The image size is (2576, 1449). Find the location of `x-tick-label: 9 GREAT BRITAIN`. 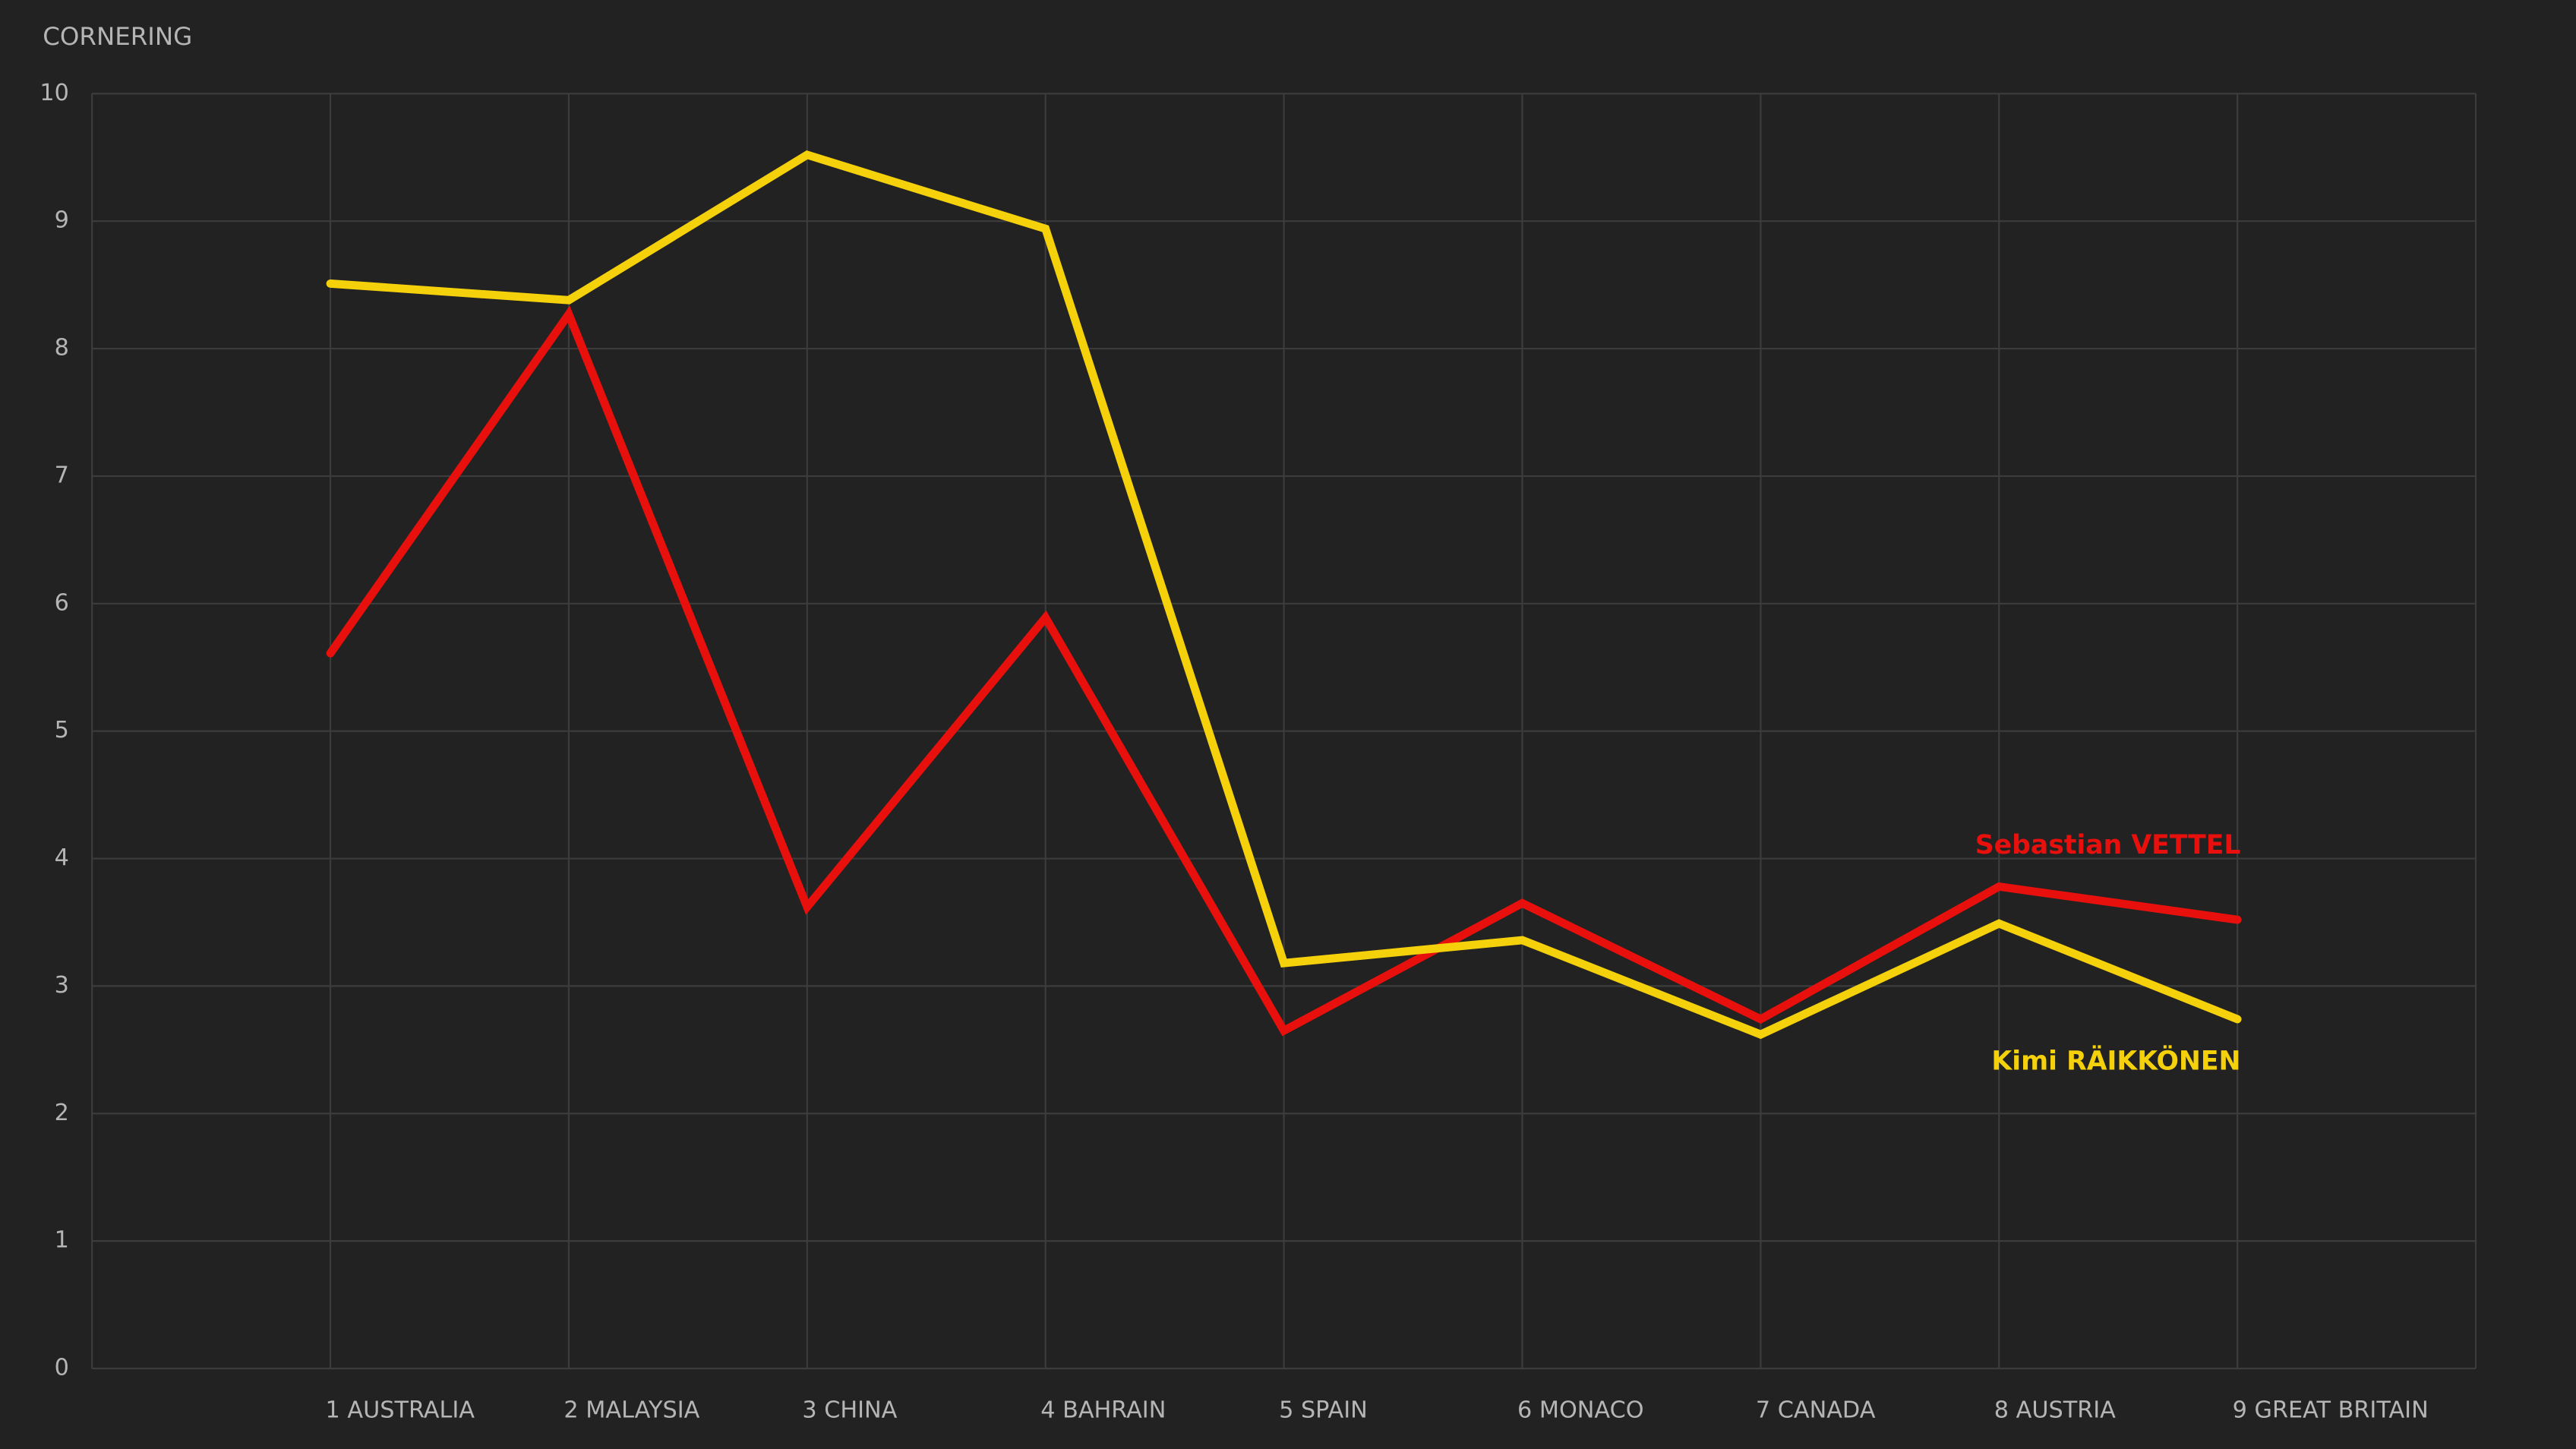

x-tick-label: 9 GREAT BRITAIN is located at coordinates (2331, 1410).